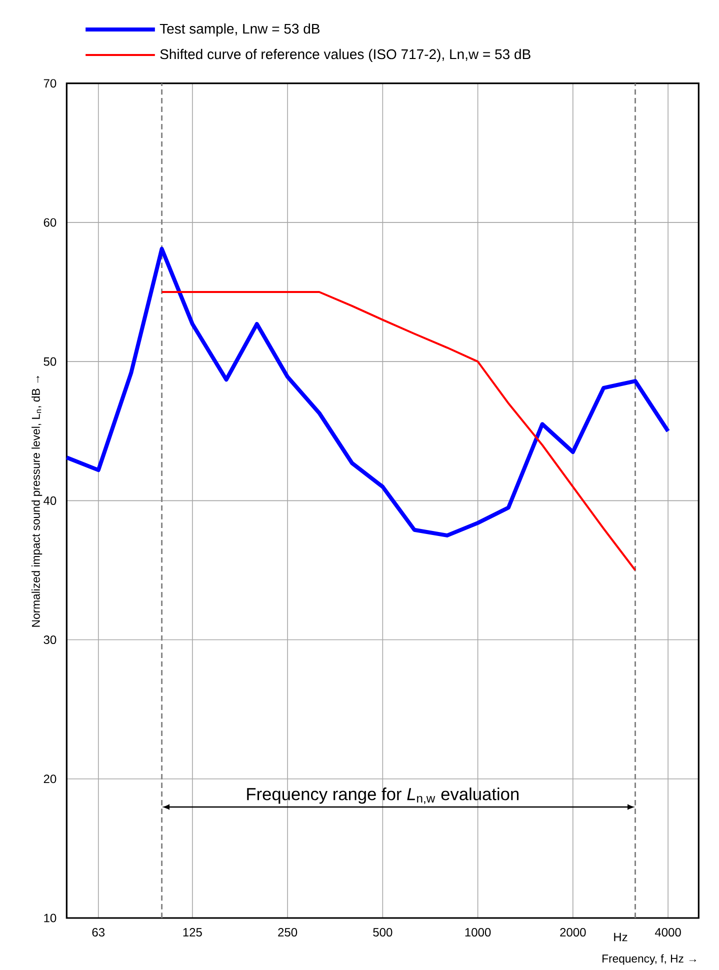 The height and width of the screenshot is (970, 719). Describe the element at coordinates (98, 932) in the screenshot. I see `x-tick-label: 63` at that location.